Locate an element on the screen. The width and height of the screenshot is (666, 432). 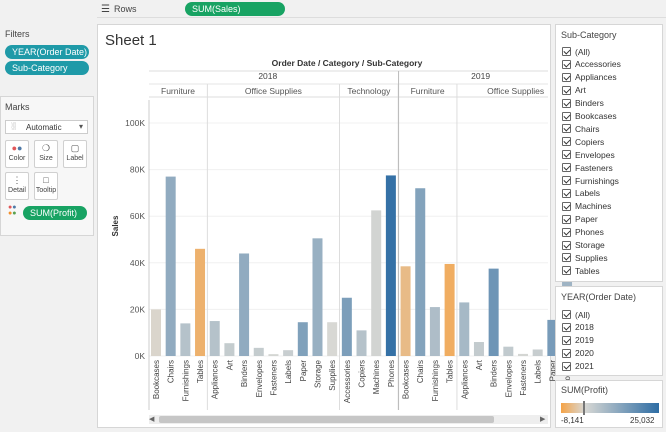
subcategory-option: Envelopes is located at coordinates (588, 154).